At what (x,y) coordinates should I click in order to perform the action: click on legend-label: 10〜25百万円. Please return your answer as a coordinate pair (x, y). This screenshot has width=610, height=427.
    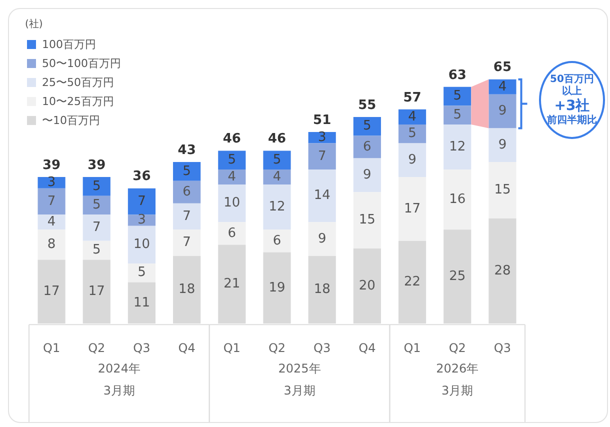
    Looking at the image, I should click on (78, 101).